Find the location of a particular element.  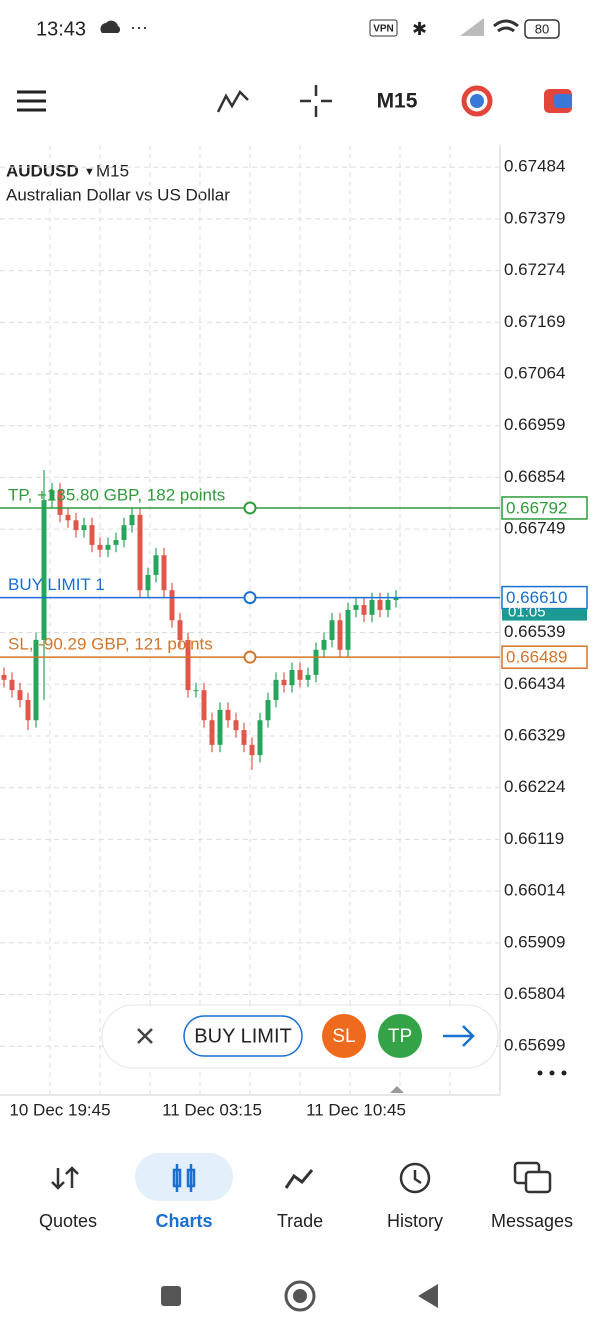

x-tick-label: 11 Dec 10:45 is located at coordinates (356, 1109).